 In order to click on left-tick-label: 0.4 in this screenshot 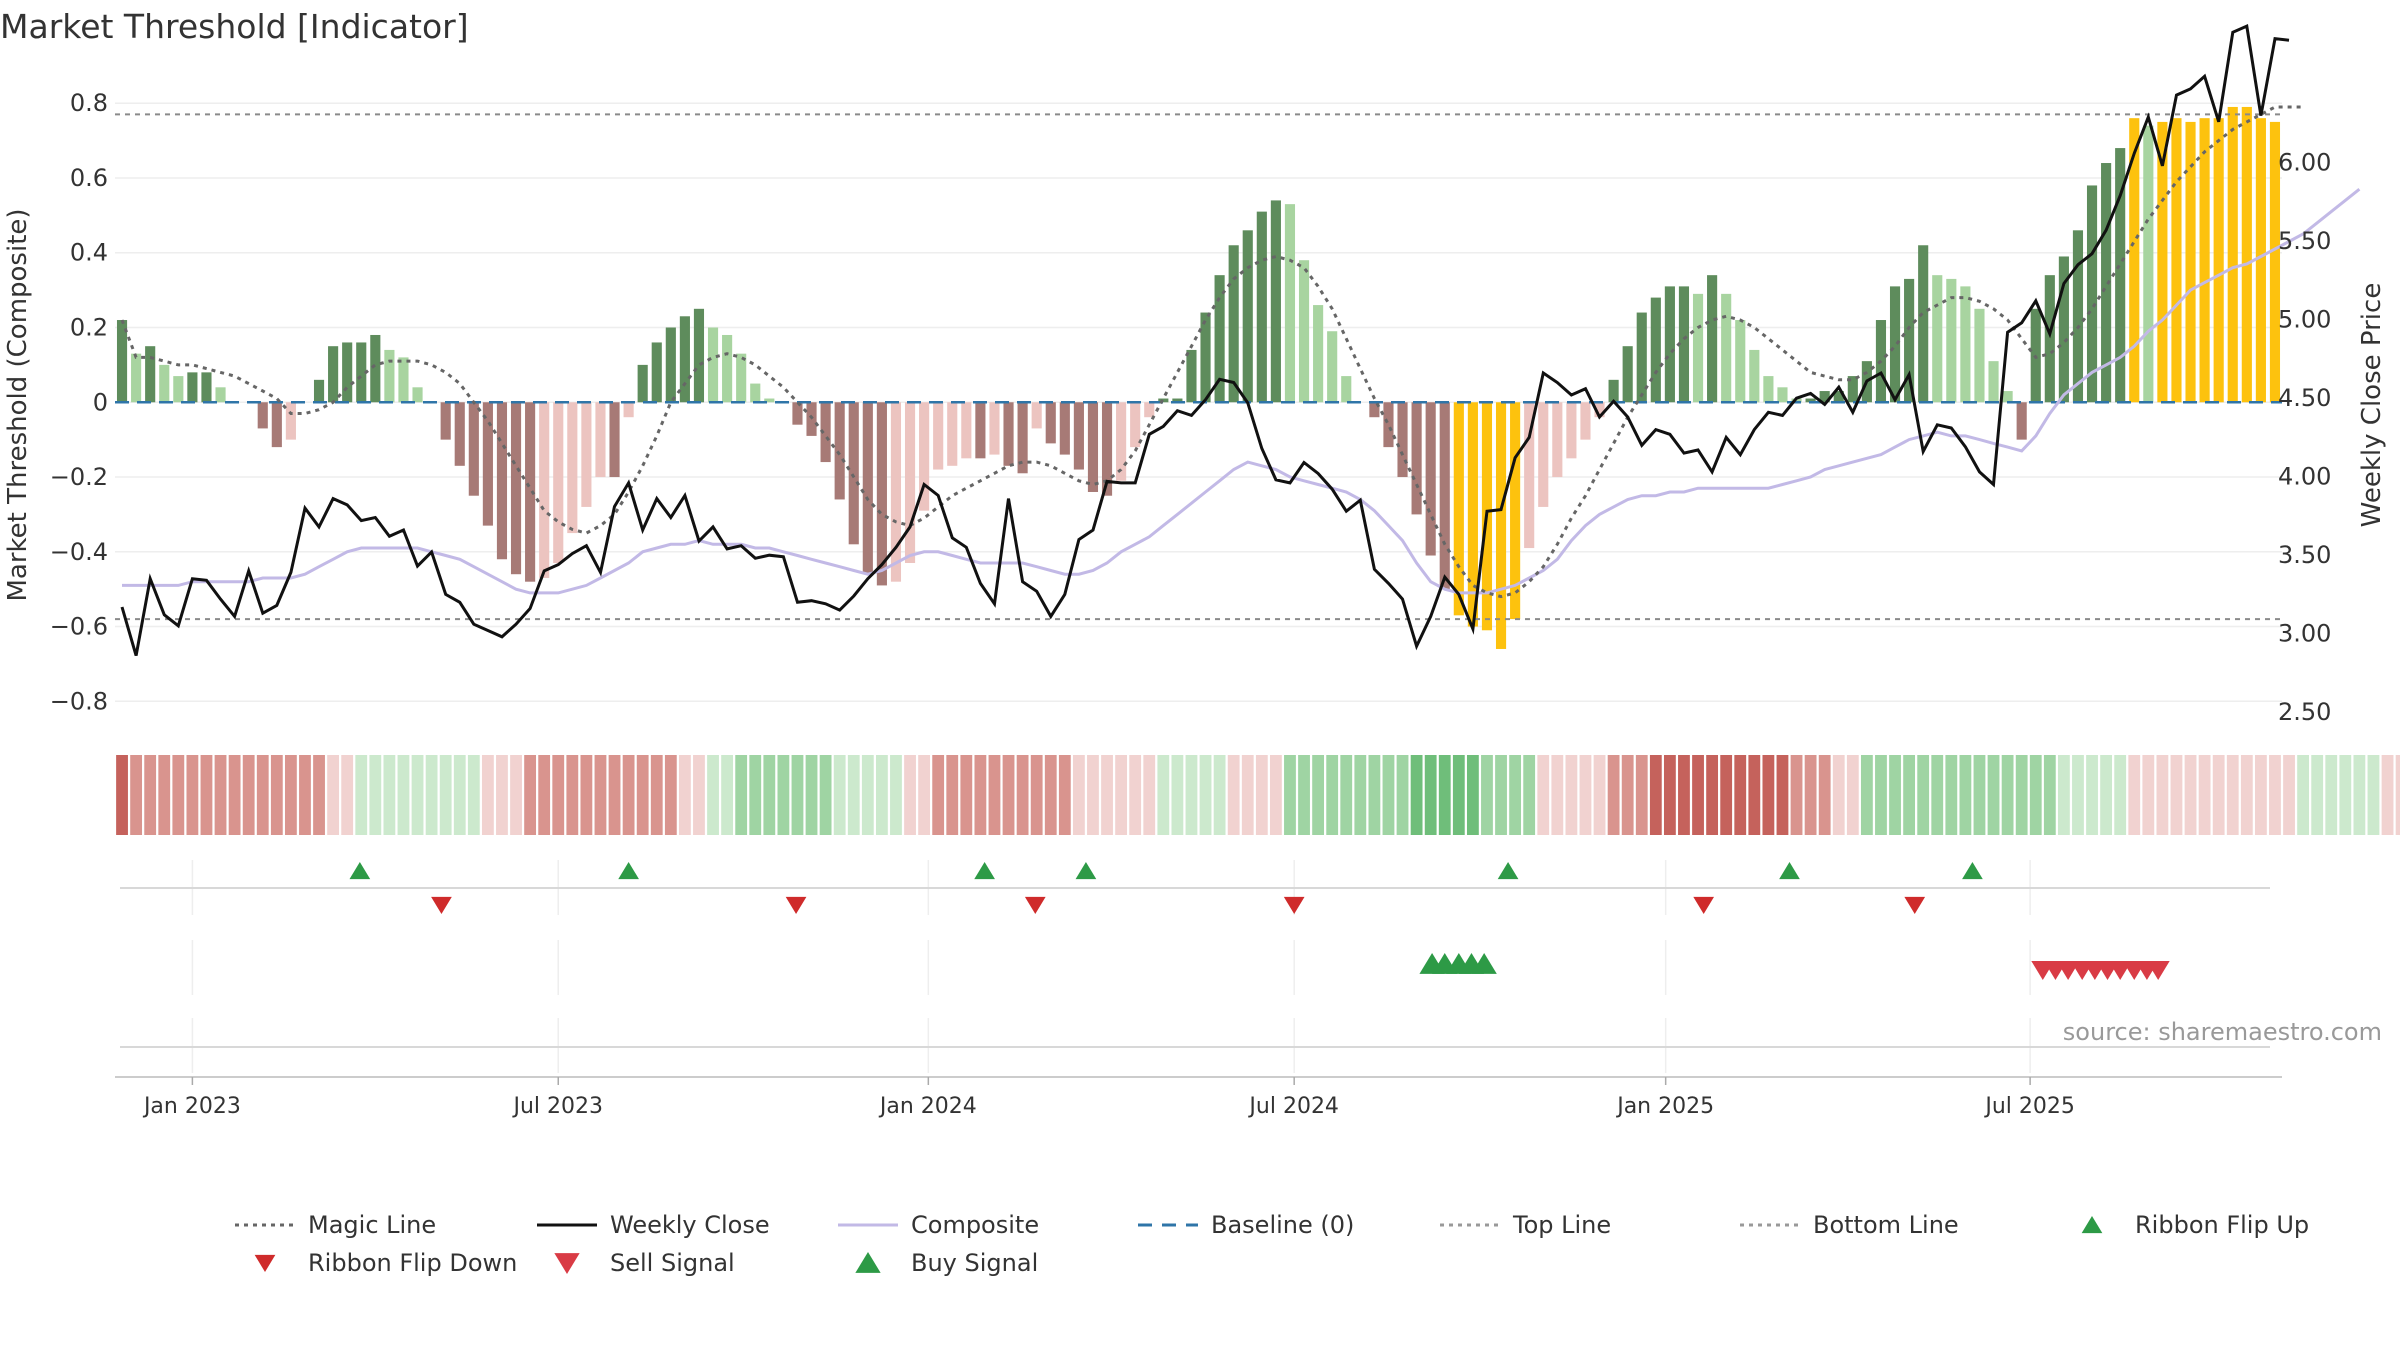, I will do `click(89, 253)`.